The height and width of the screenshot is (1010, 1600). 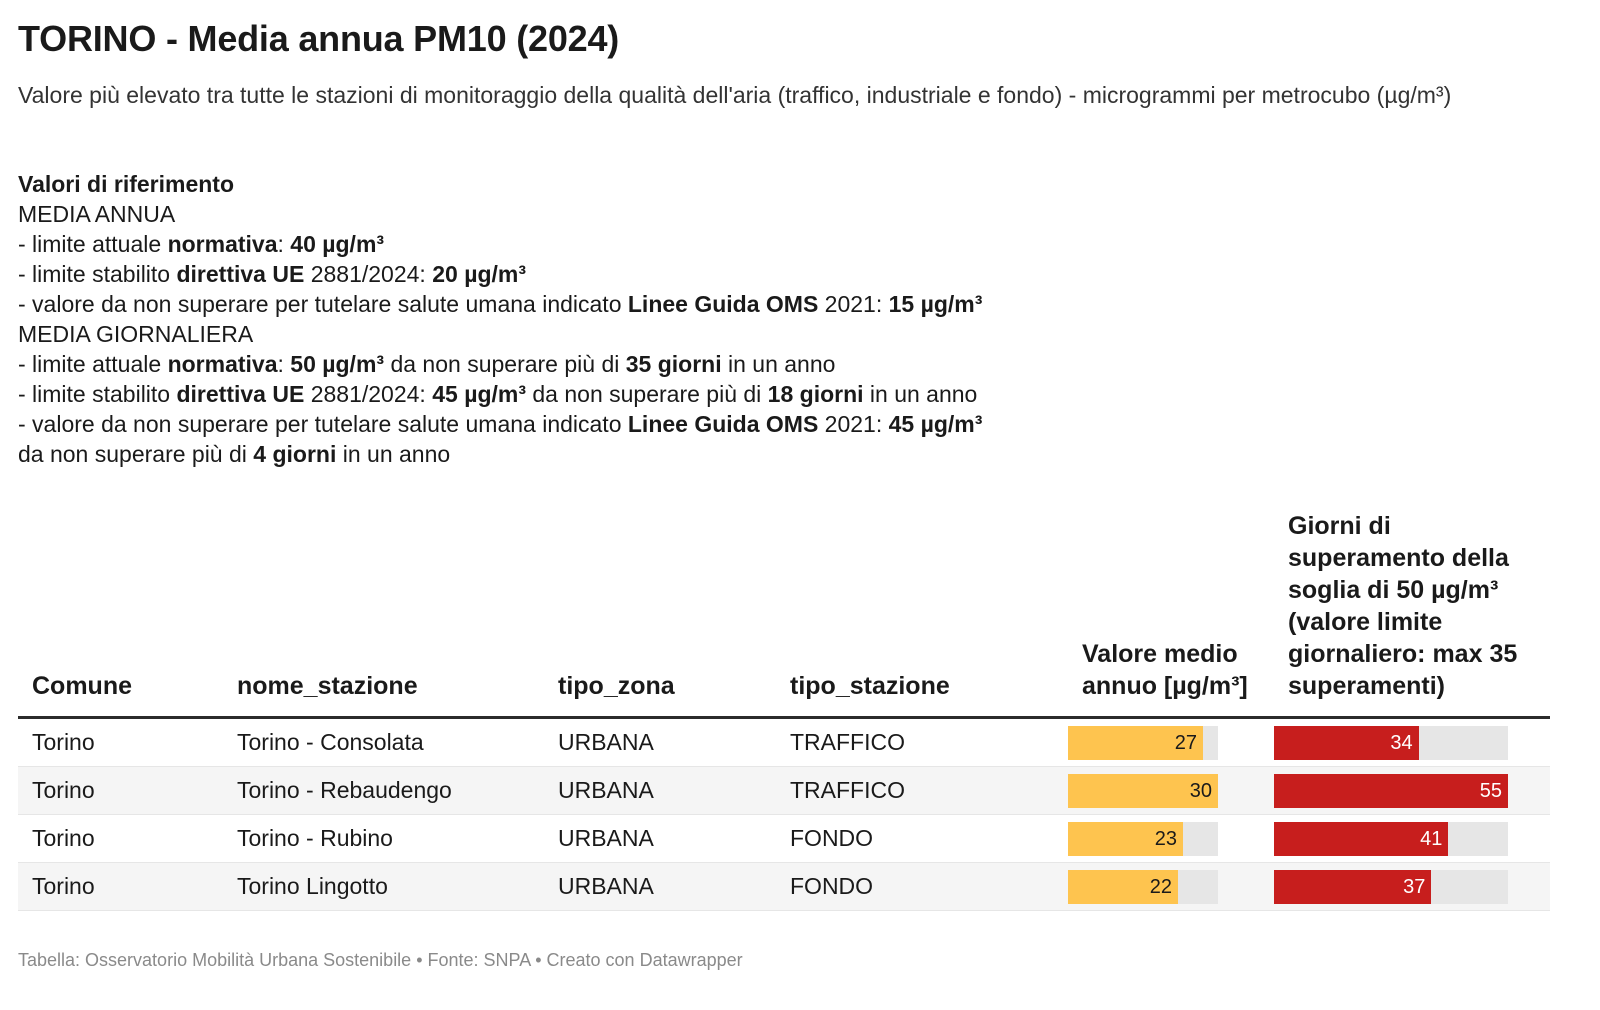 I want to click on giorni-superamento-cell: 37, so click(x=1412, y=887).